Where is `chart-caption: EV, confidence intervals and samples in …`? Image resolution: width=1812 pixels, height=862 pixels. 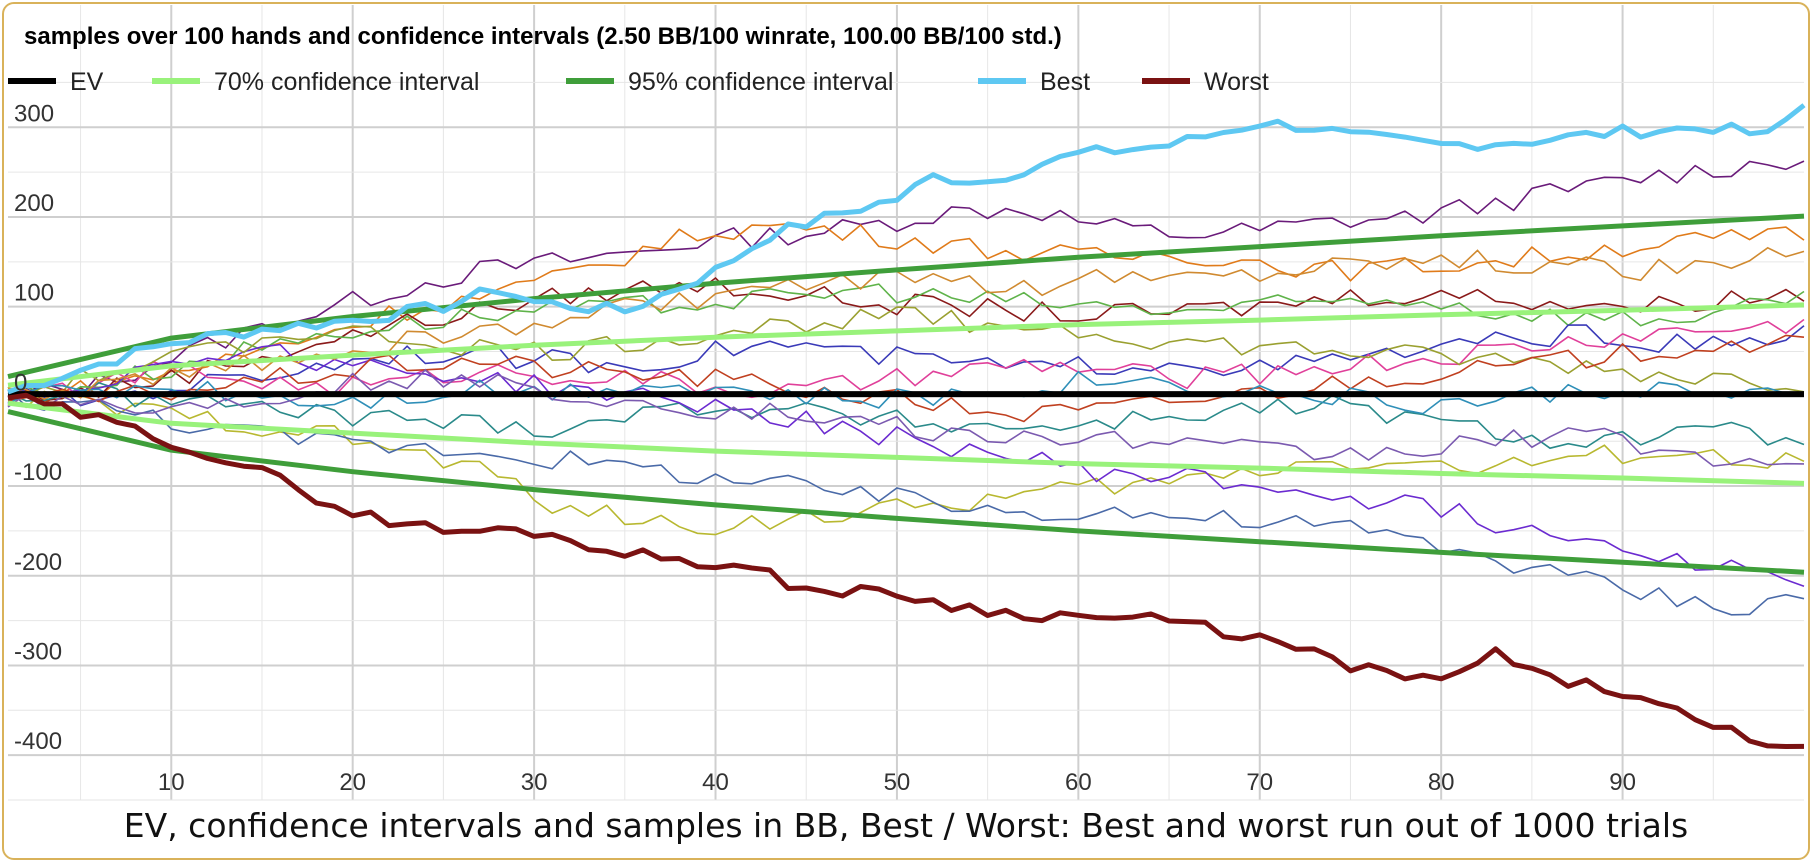 chart-caption: EV, confidence intervals and samples in … is located at coordinates (906, 825).